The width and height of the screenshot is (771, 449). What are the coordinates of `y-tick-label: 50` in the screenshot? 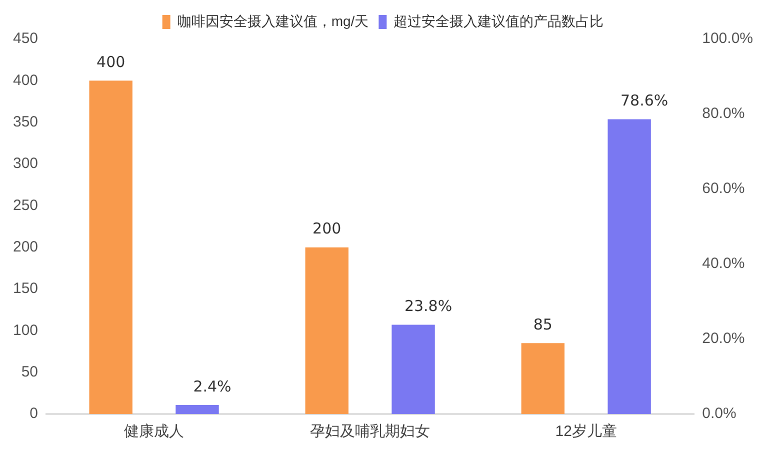 It's located at (29, 371).